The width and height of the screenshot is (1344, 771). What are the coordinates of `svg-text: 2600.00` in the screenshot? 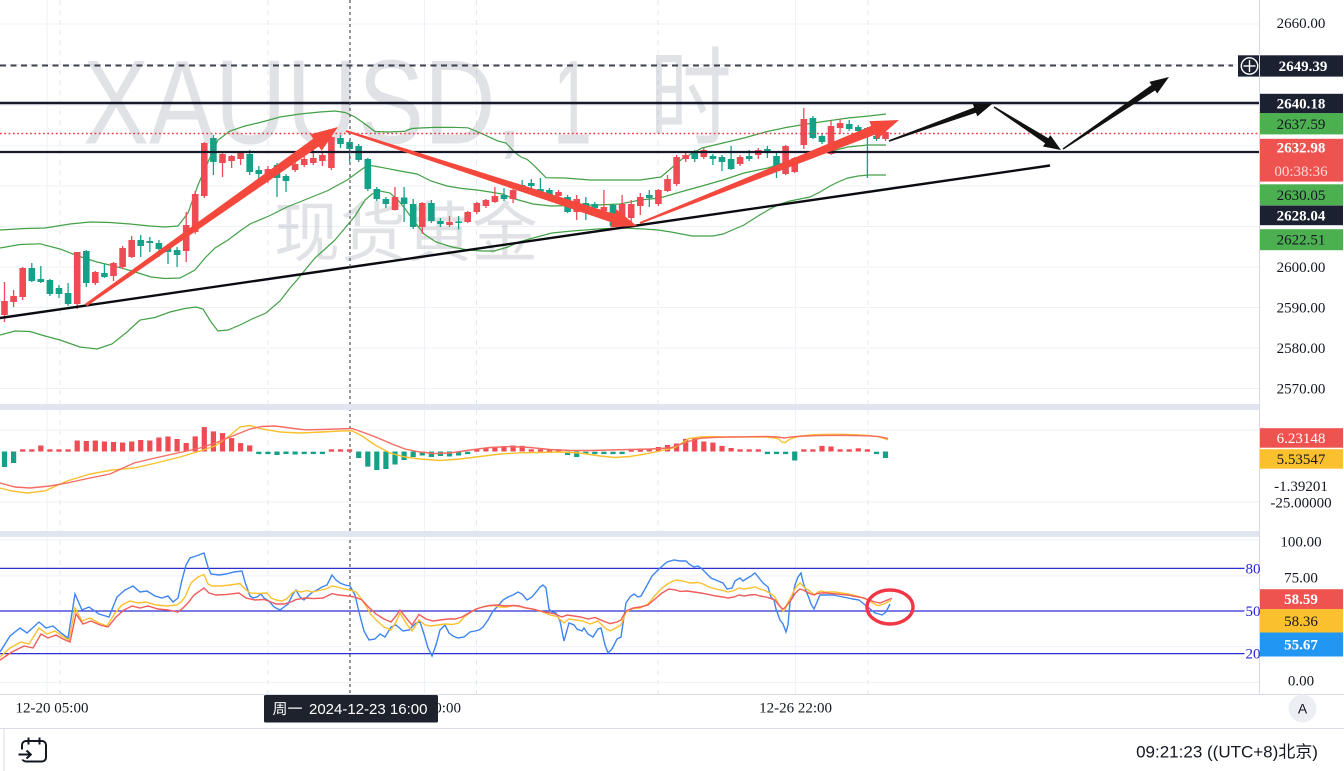 It's located at (1301, 268).